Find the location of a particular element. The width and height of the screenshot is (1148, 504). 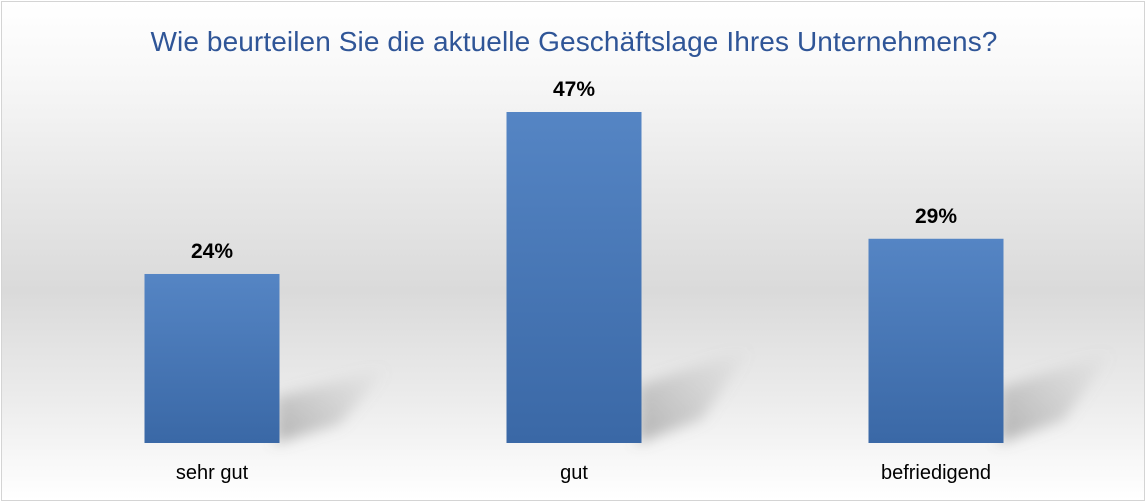

data-label-3: 29% is located at coordinates (936, 216).